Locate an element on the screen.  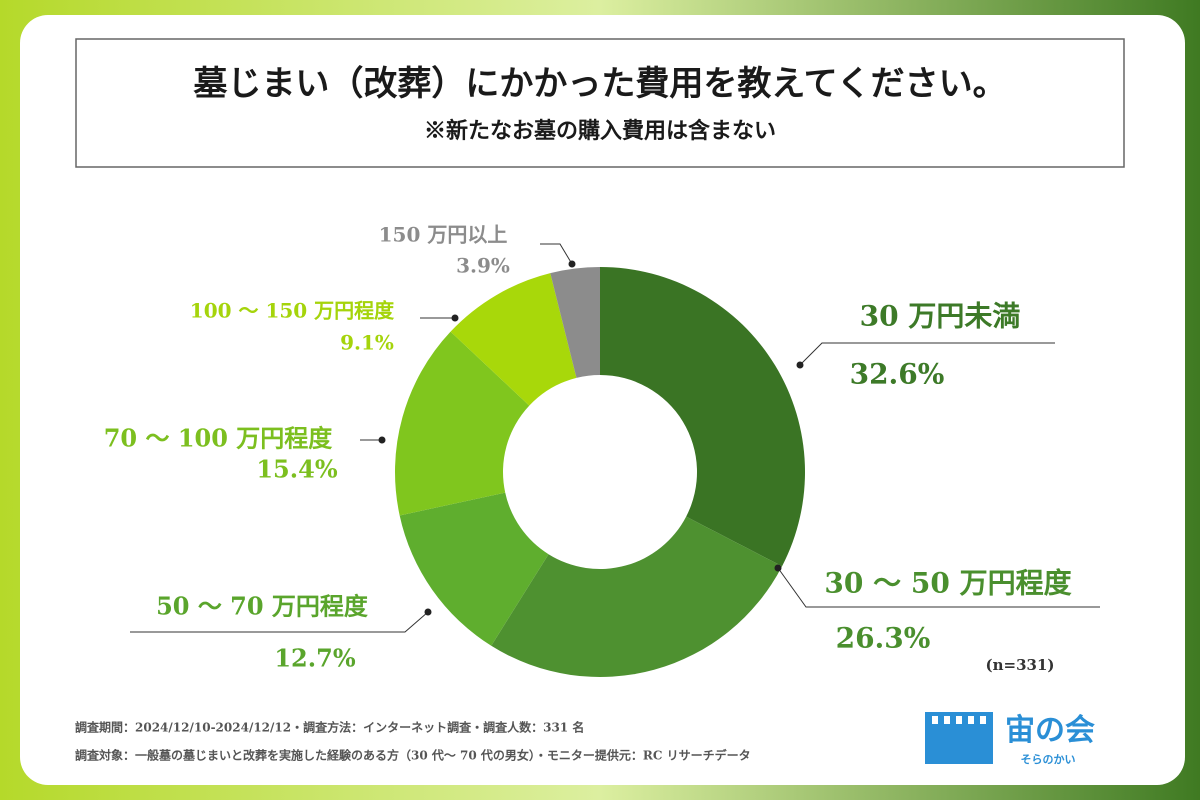
logo-reading: そらのかい is located at coordinates (1048, 759).